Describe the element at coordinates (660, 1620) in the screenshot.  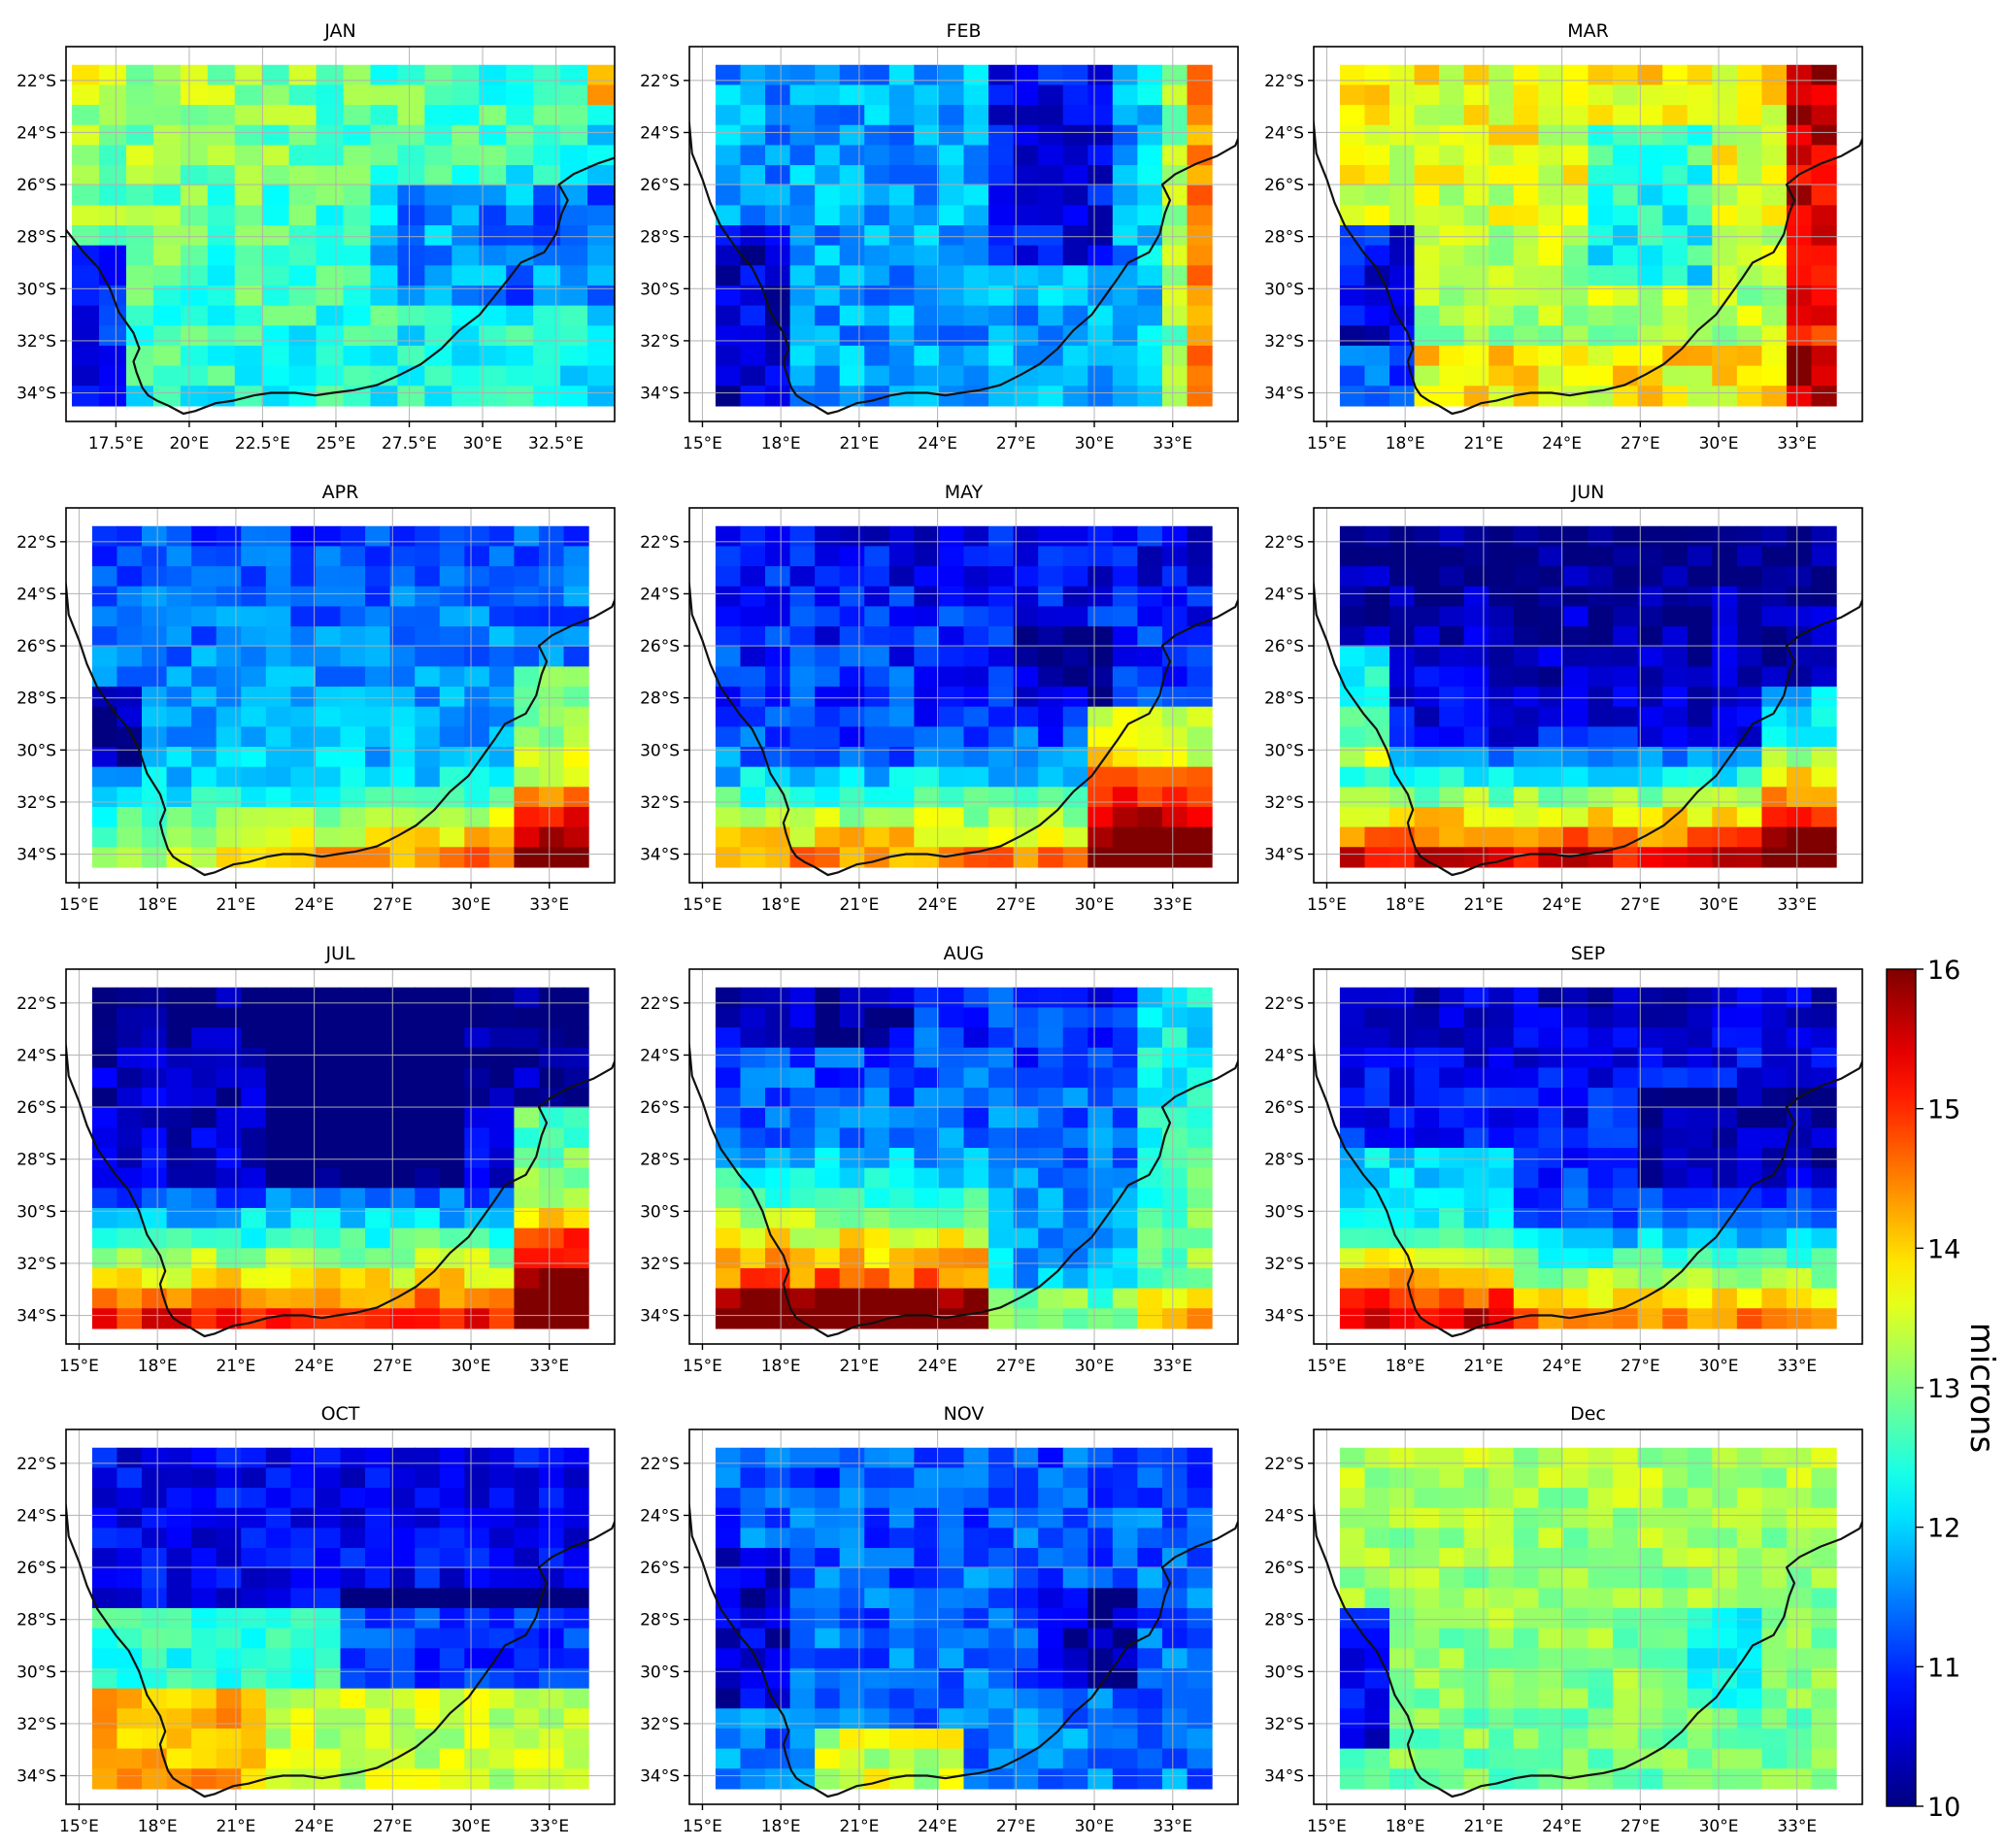
I see `y-tick-label: 28°S` at that location.